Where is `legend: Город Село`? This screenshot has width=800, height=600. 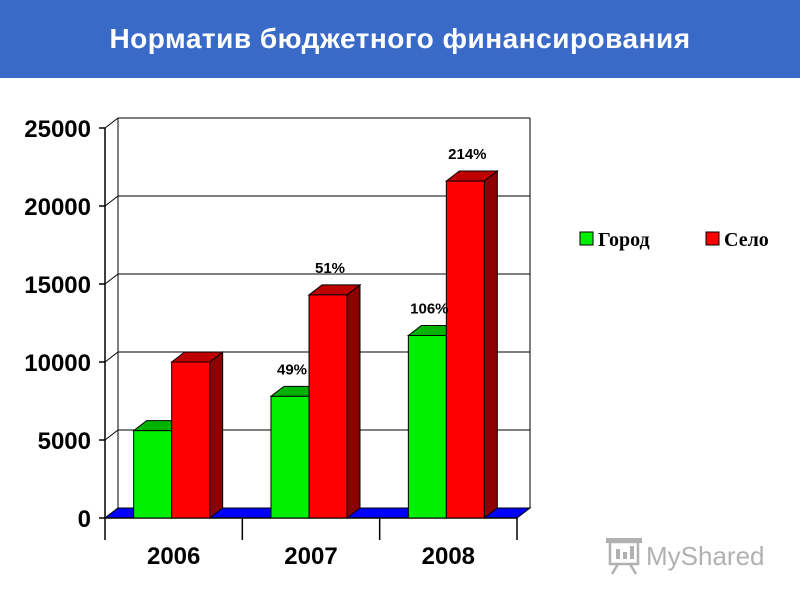 legend: Город Село is located at coordinates (674, 240).